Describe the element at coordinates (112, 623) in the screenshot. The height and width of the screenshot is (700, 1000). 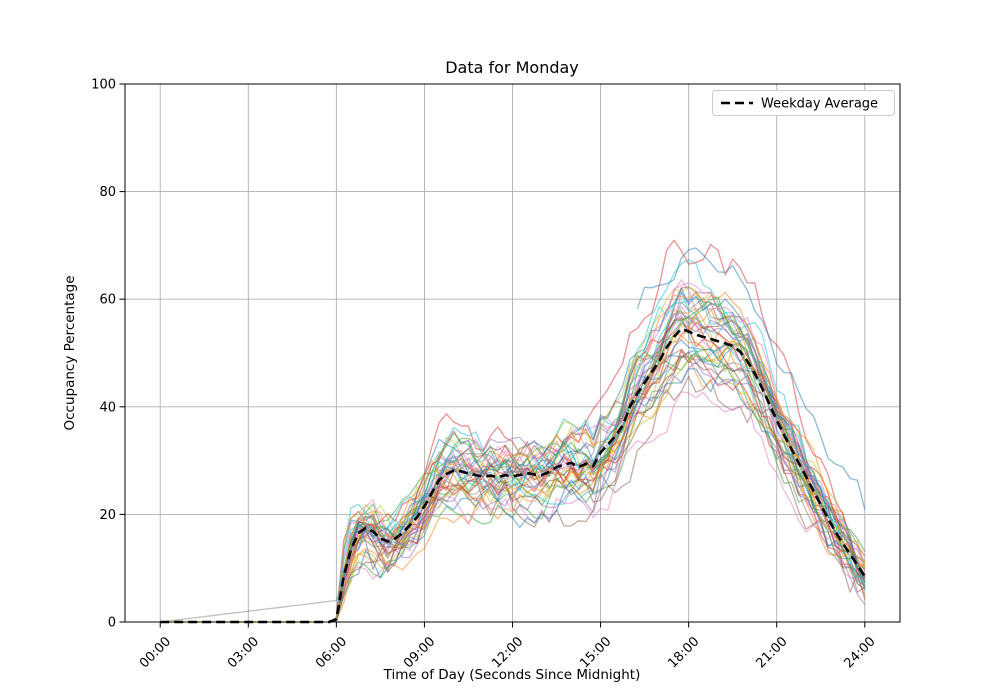
I see `y-tick-label: 0` at that location.